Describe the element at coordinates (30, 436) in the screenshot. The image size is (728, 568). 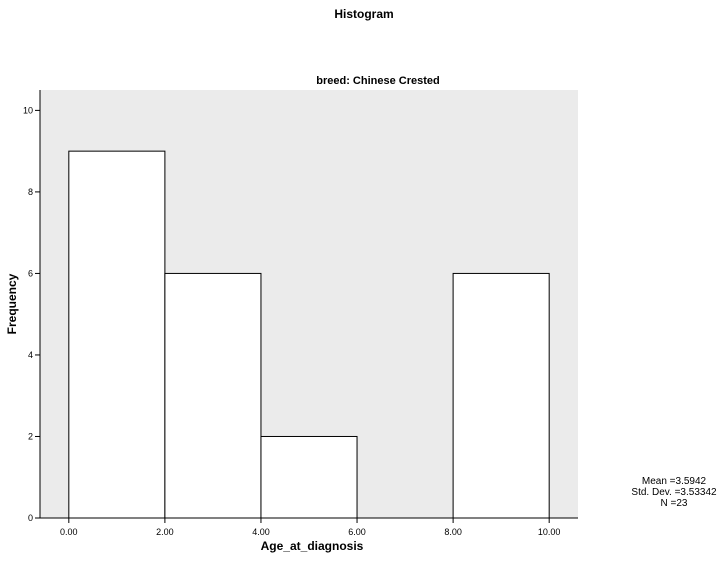
I see `y-tick-label: 2` at that location.